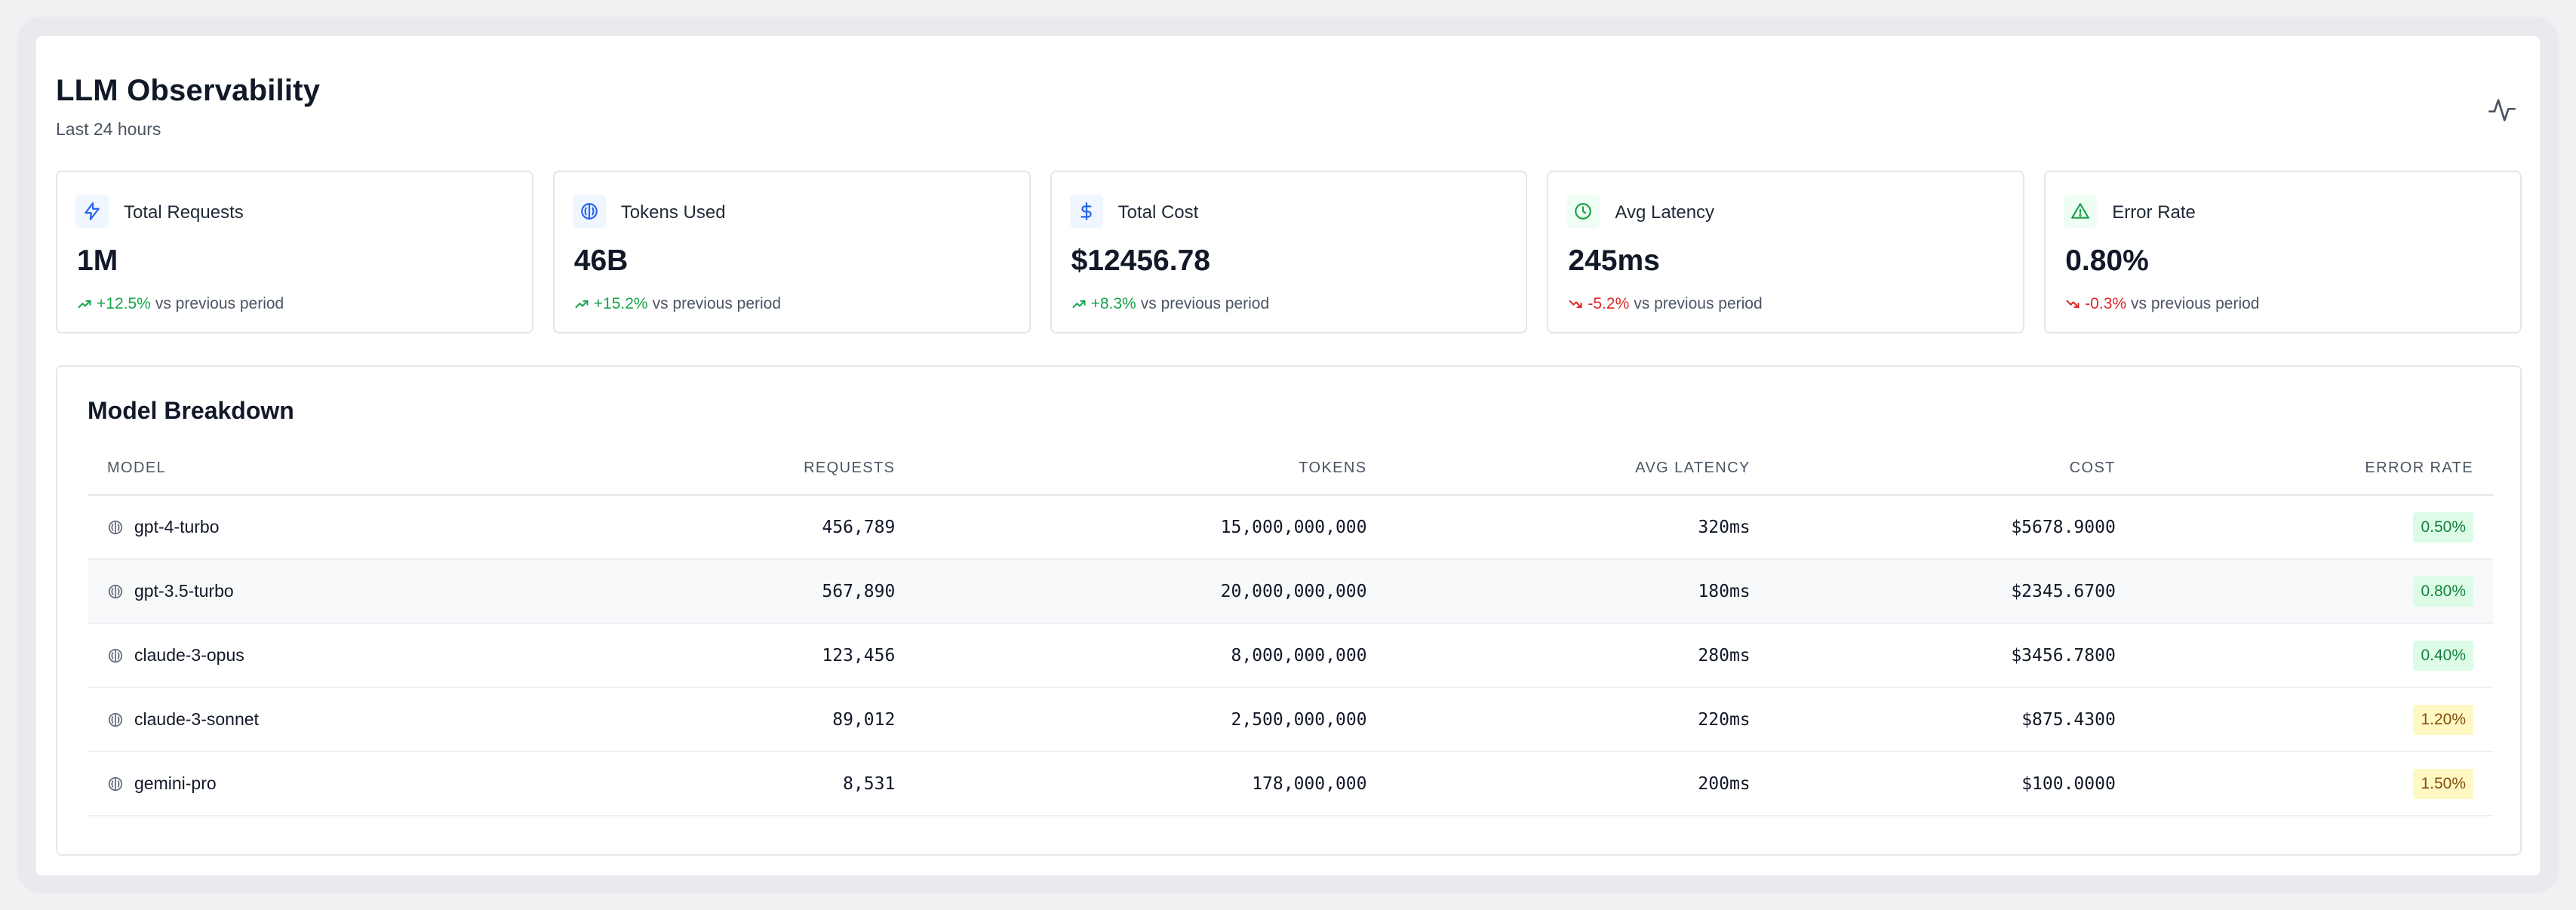  Describe the element at coordinates (1609, 303) in the screenshot. I see `metric-change: -5.2%` at that location.